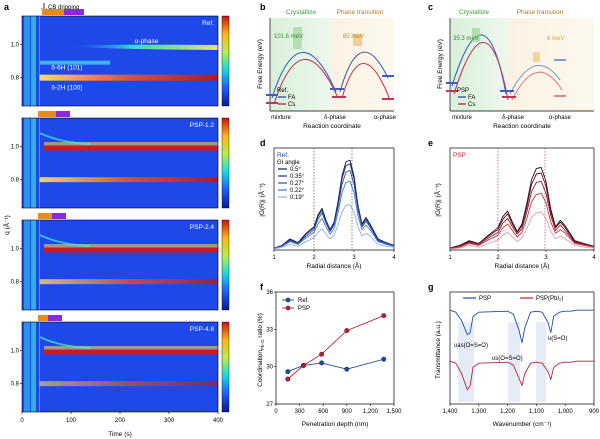 The height and width of the screenshot is (439, 600). I want to click on panel-e-xticks: 1 2 3 4, so click(522, 255).